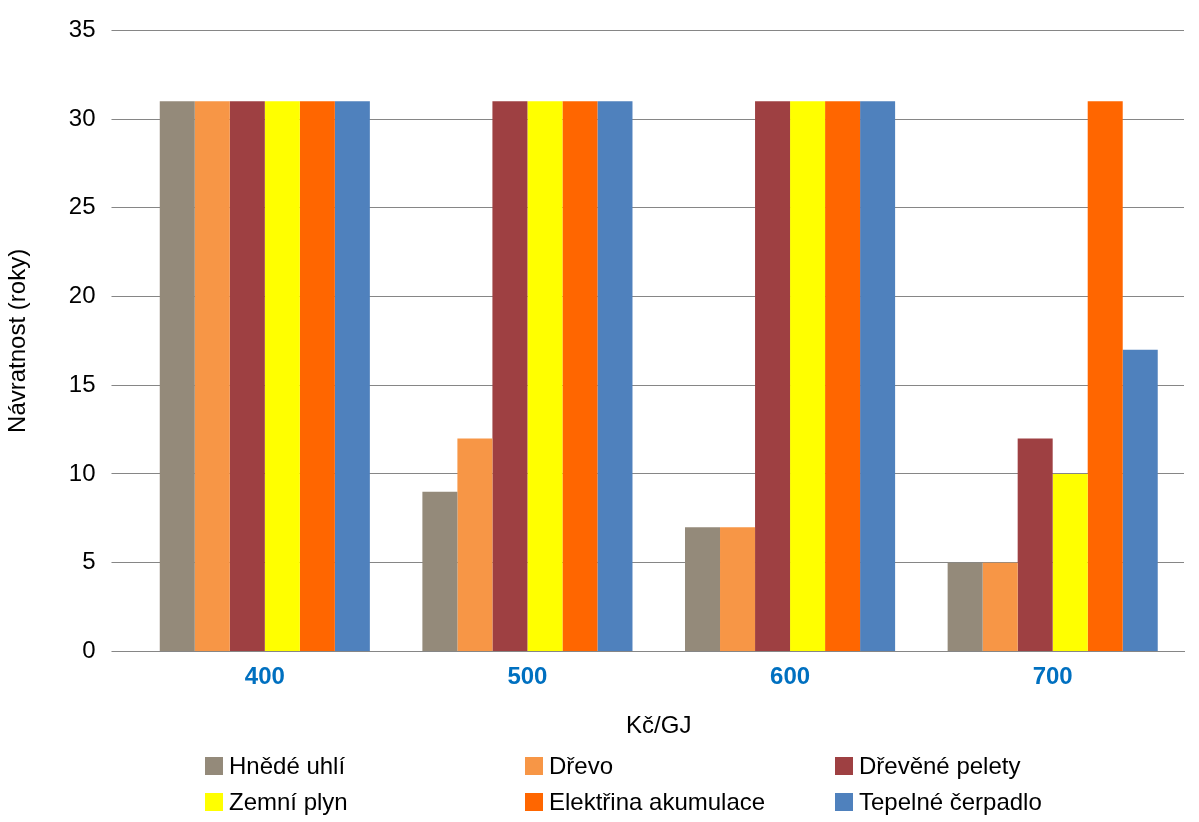  What do you see at coordinates (657, 802) in the screenshot?
I see `legend-label: Elektřina akumulace` at bounding box center [657, 802].